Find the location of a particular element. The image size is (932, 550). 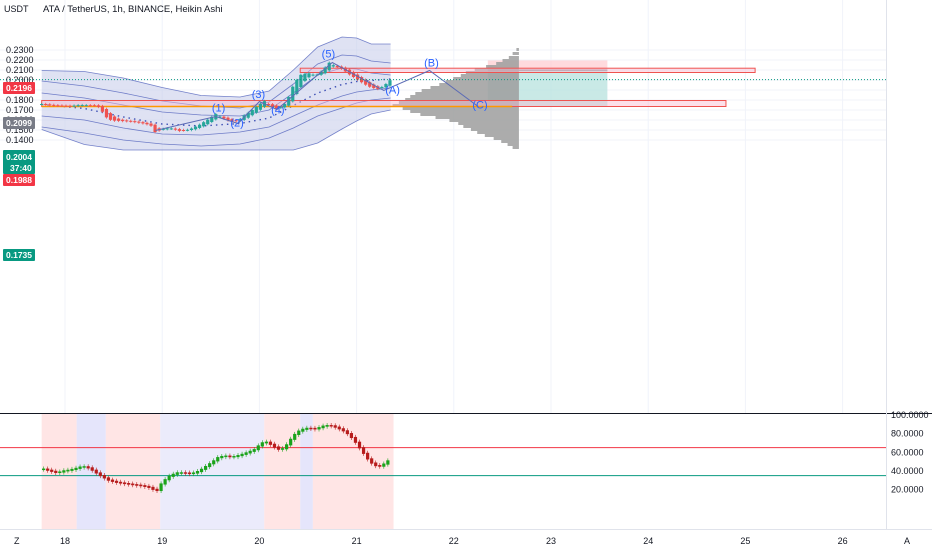

svg-text: 0.2196 is located at coordinates (19, 88).